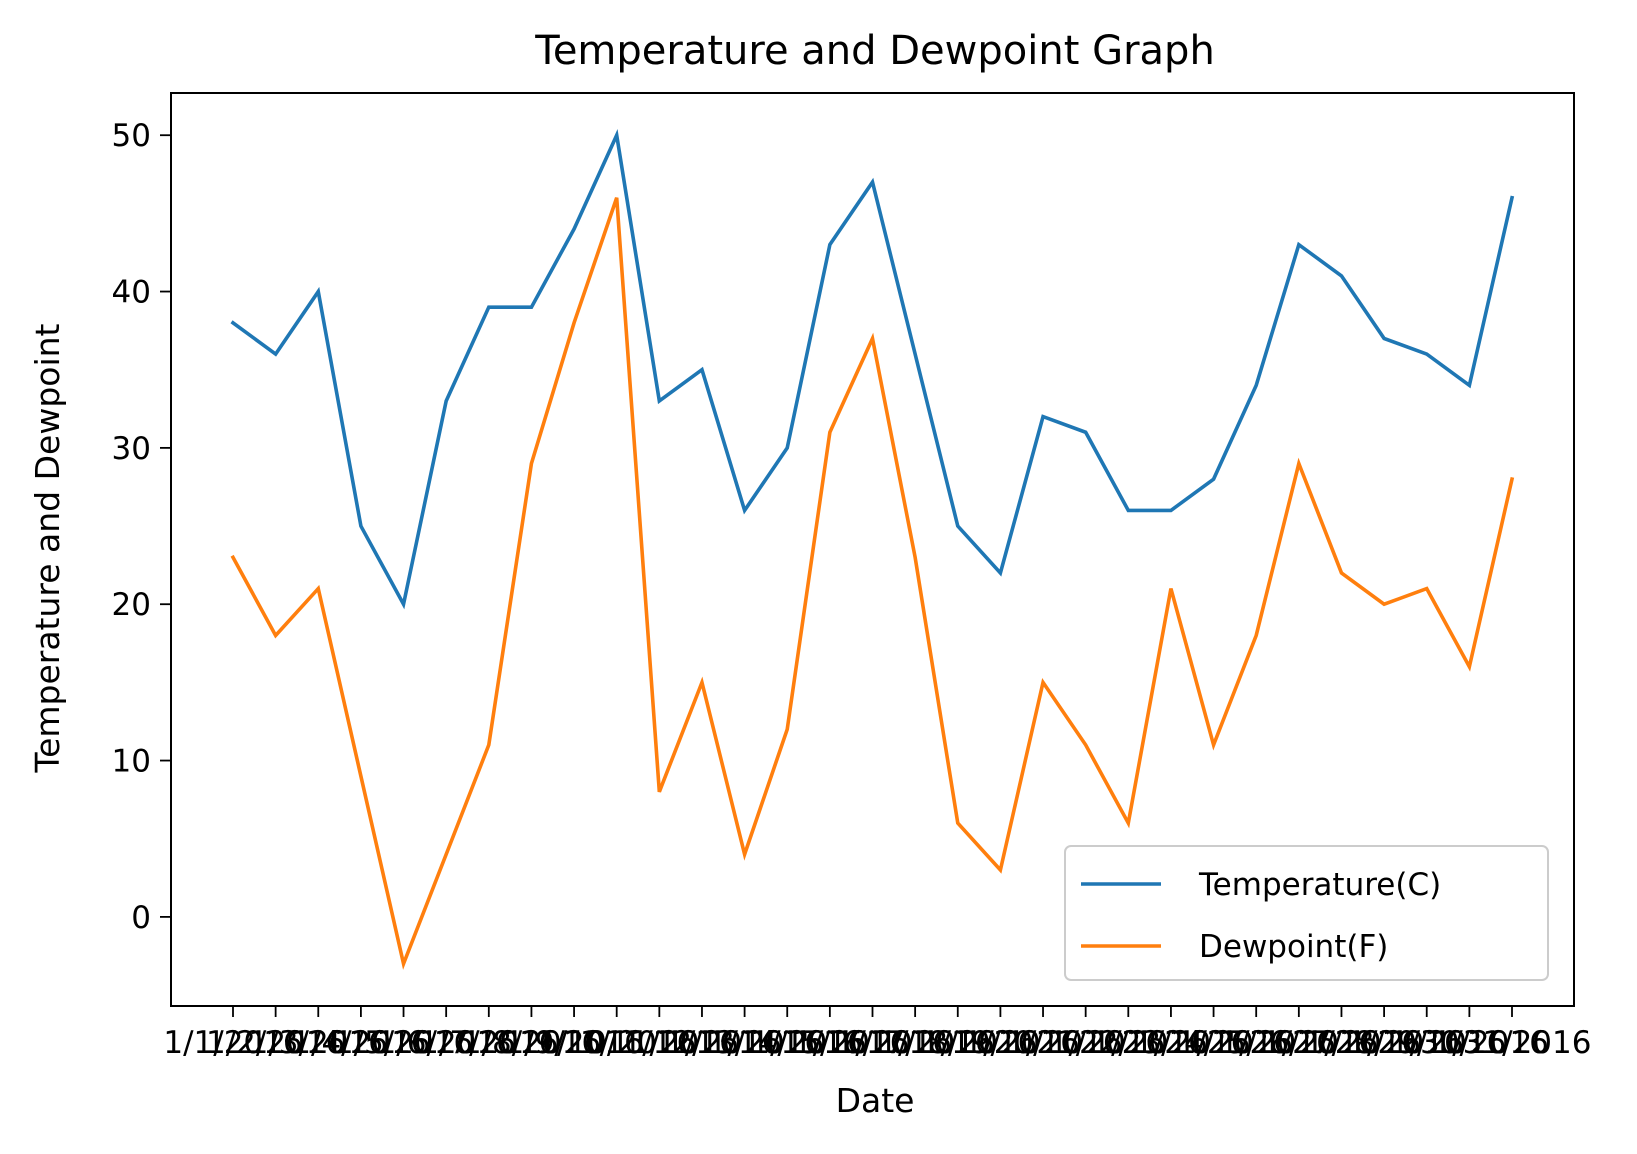 The image size is (1637, 1154). What do you see at coordinates (531, 1043) in the screenshot?
I see `x-tick-label: 1/8/2016` at bounding box center [531, 1043].